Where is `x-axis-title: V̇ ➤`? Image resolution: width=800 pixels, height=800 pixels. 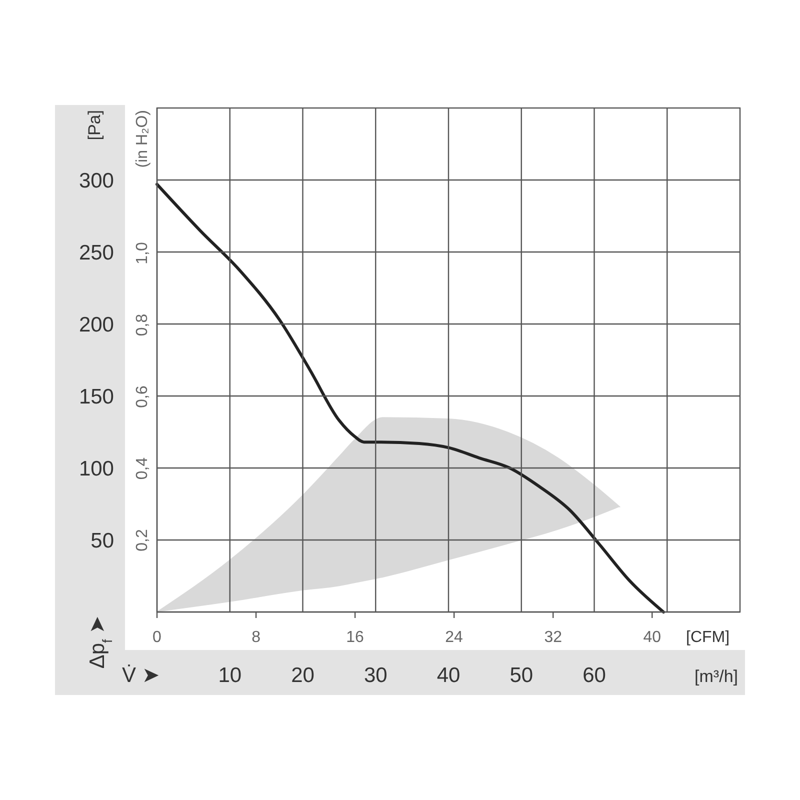 x-axis-title: V̇ ➤ is located at coordinates (141, 675).